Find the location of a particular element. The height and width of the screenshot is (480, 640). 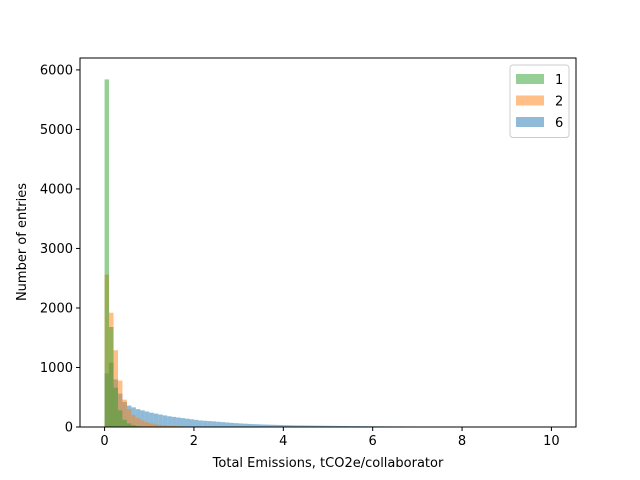

y-tick-label: 1000 is located at coordinates (56, 368).